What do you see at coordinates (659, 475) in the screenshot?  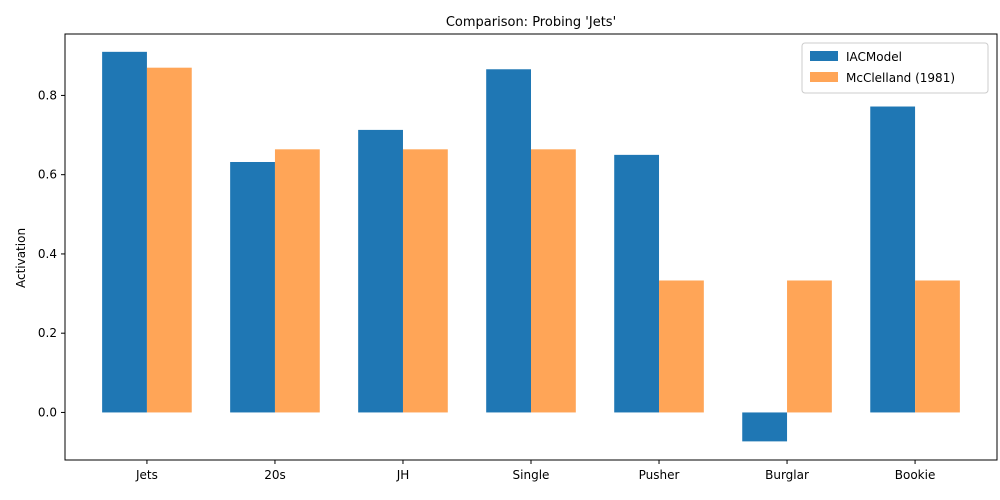 I see `x-tick-label: Pusher` at bounding box center [659, 475].